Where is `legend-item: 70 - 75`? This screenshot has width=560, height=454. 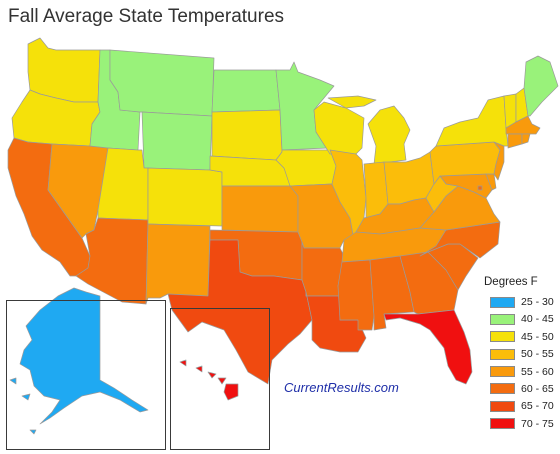 legend-item: 70 - 75 is located at coordinates (522, 424).